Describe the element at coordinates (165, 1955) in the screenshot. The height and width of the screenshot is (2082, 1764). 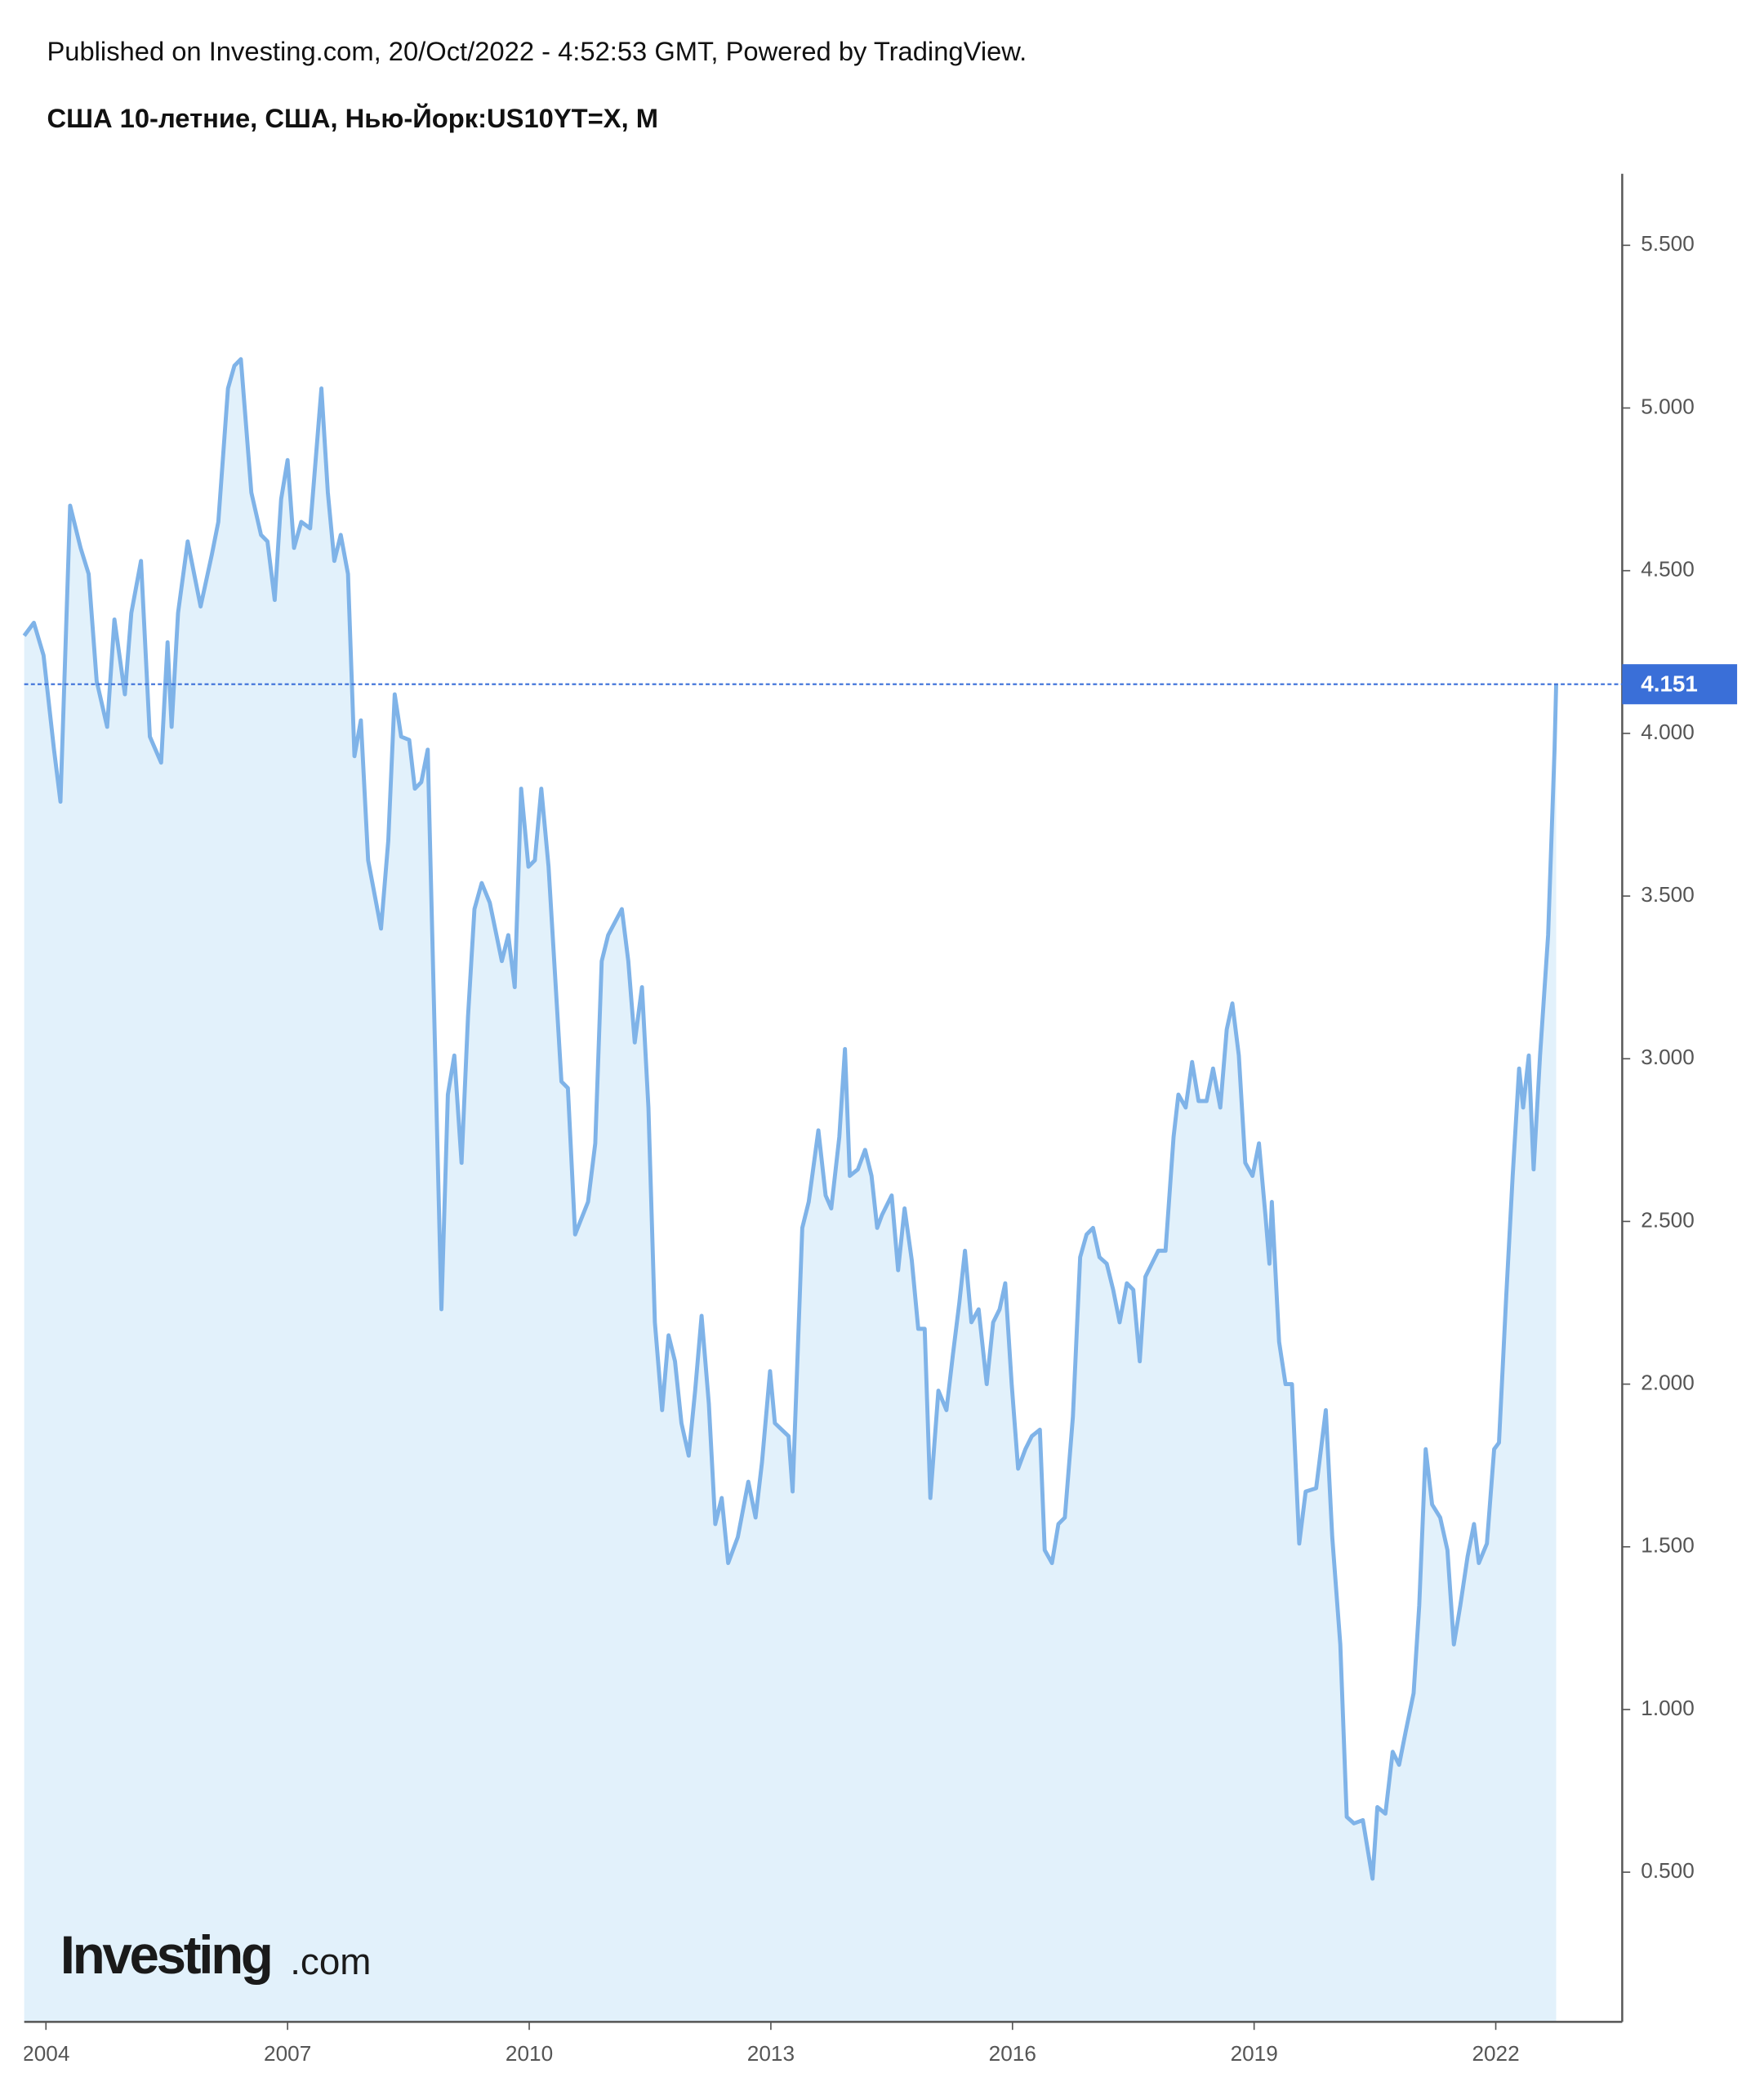
I see `logo-brand: Investing` at that location.